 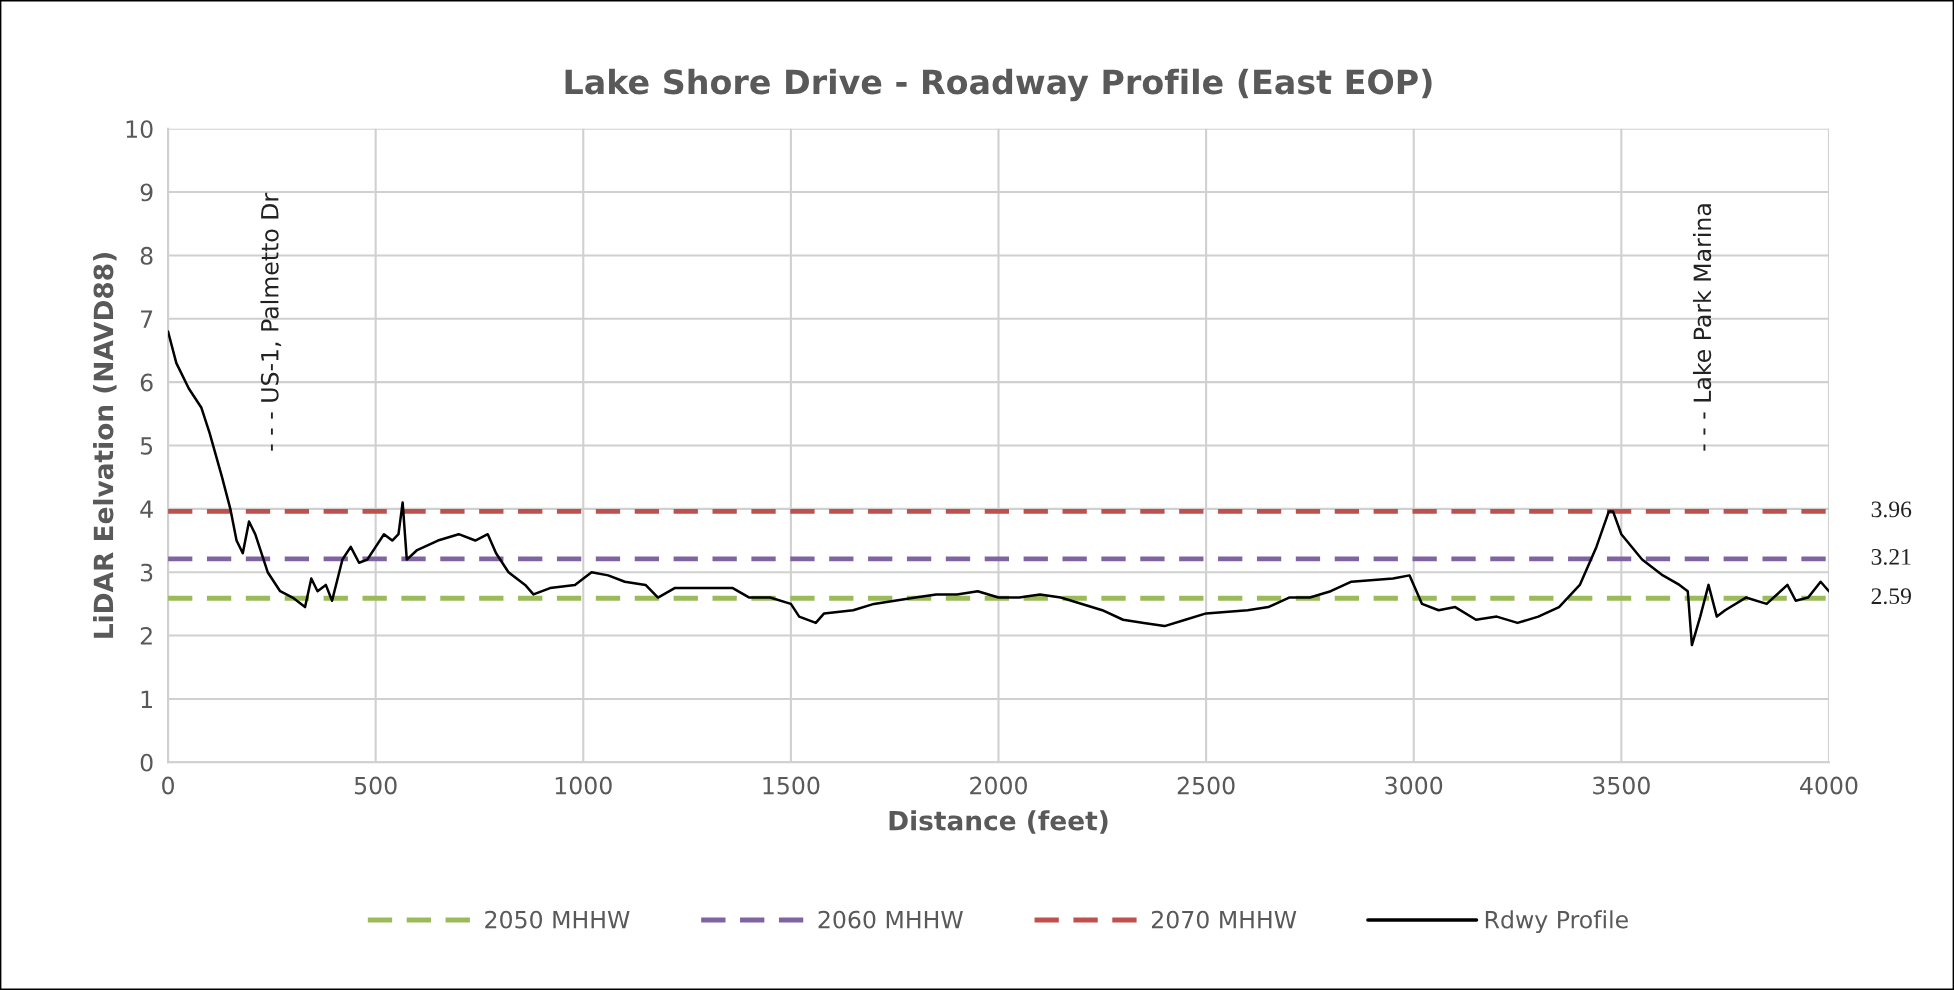 What do you see at coordinates (1556, 922) in the screenshot?
I see `legend-label: Rdwy Profile` at bounding box center [1556, 922].